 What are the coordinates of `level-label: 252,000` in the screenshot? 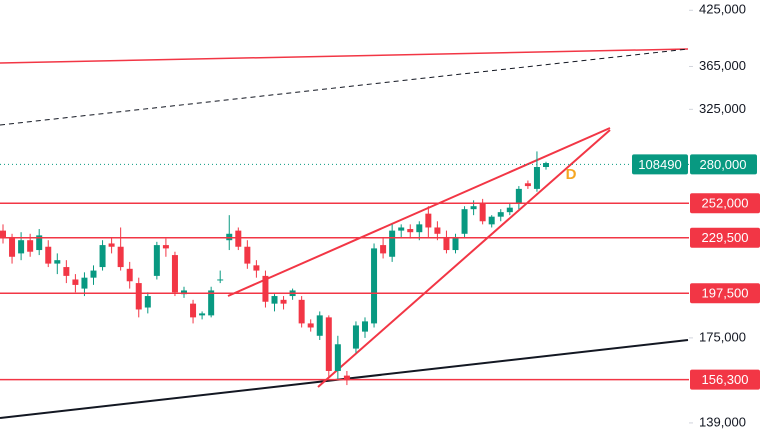 It's located at (725, 203).